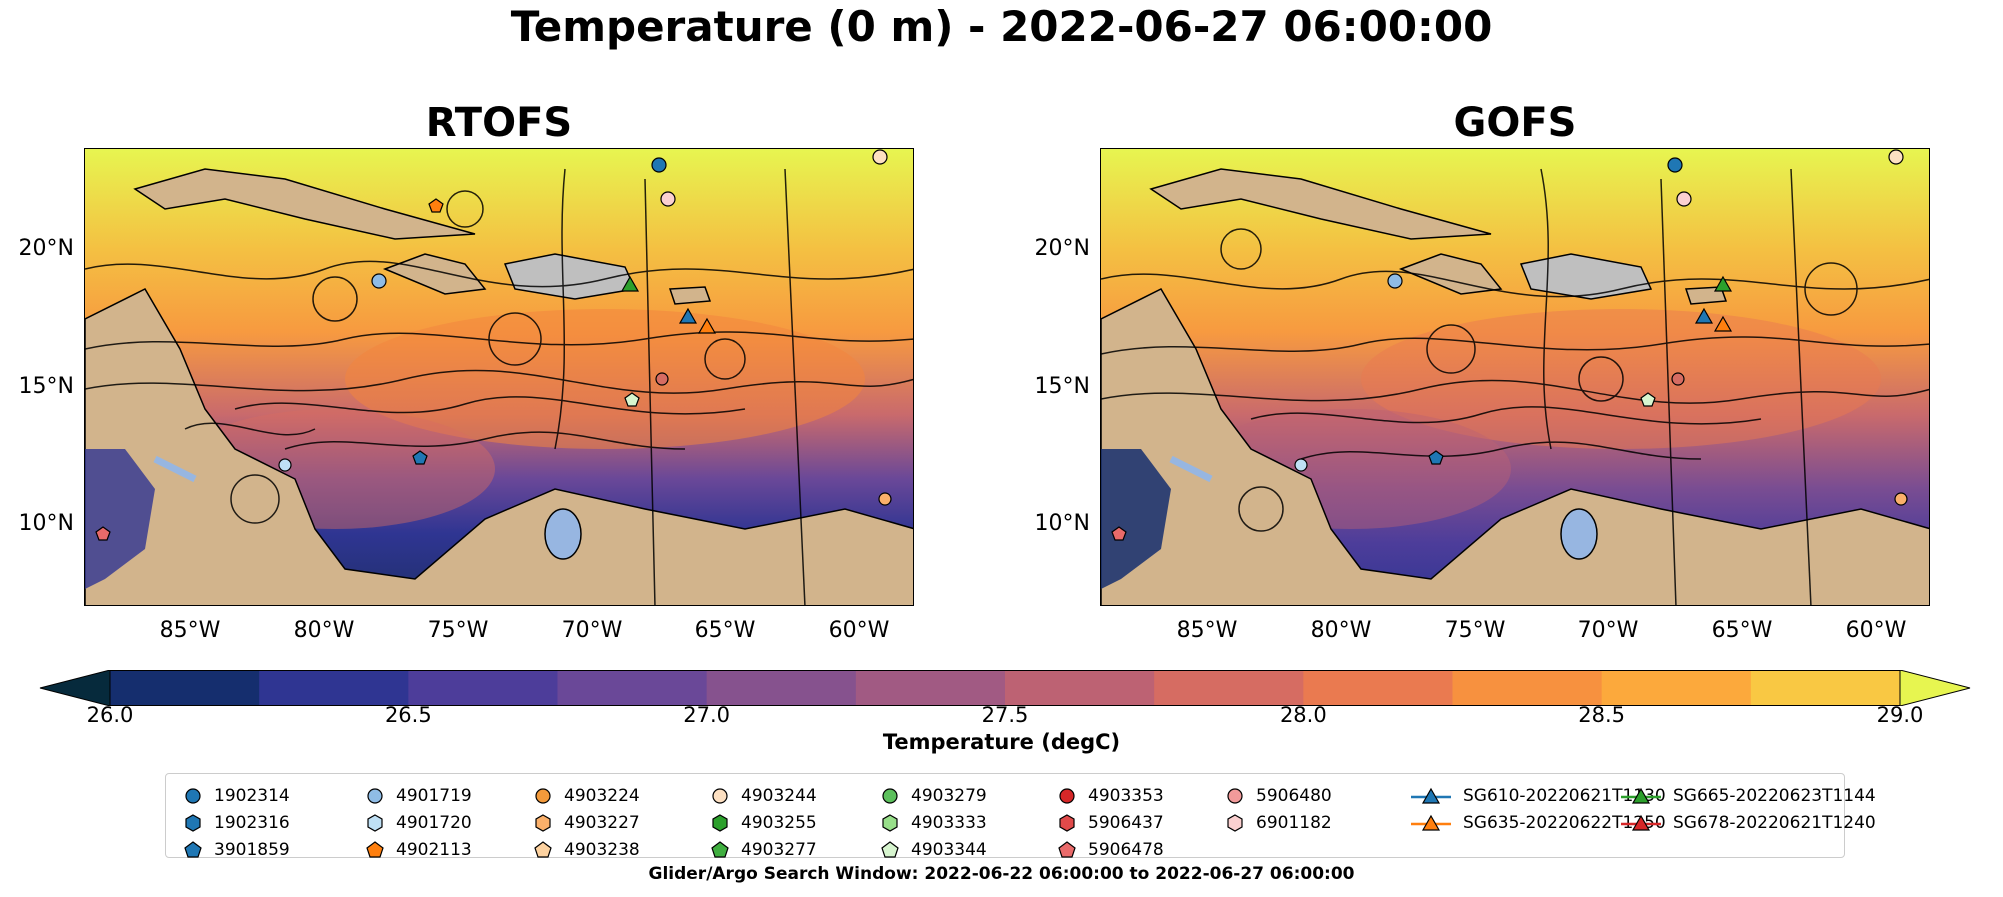 The height and width of the screenshot is (897, 2003). I want to click on legend-item-label: 4901720, so click(434, 822).